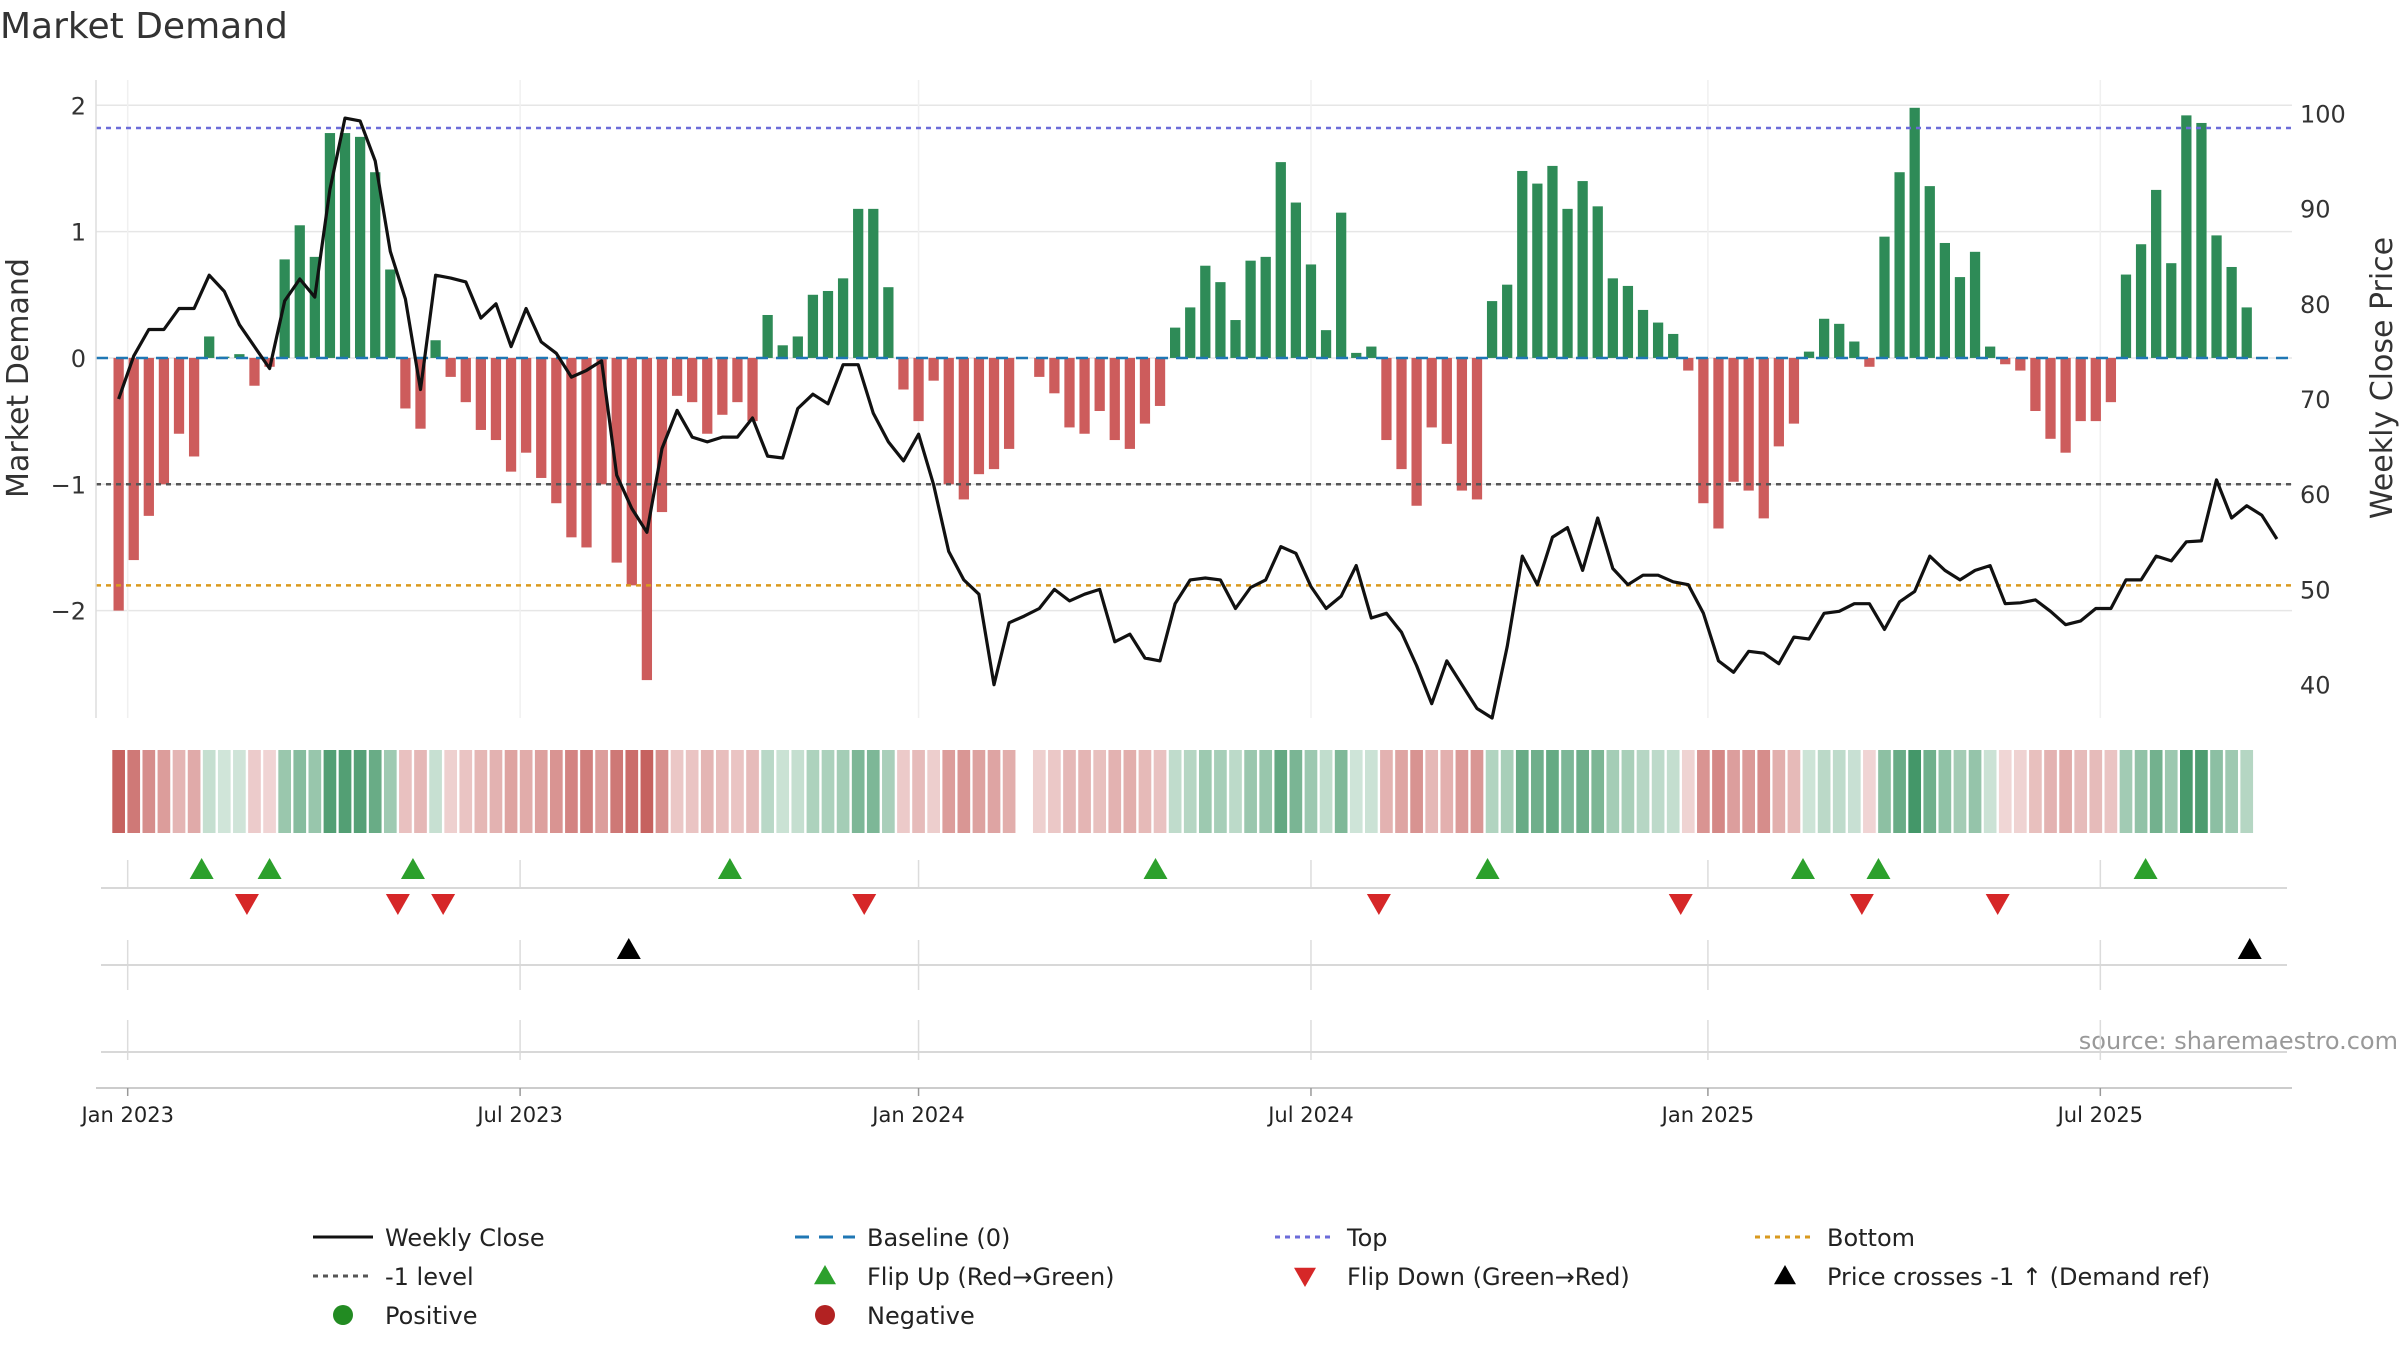 The image size is (2400, 1350). I want to click on legend-item: Flip Up (Red→Green), so click(964, 1277).